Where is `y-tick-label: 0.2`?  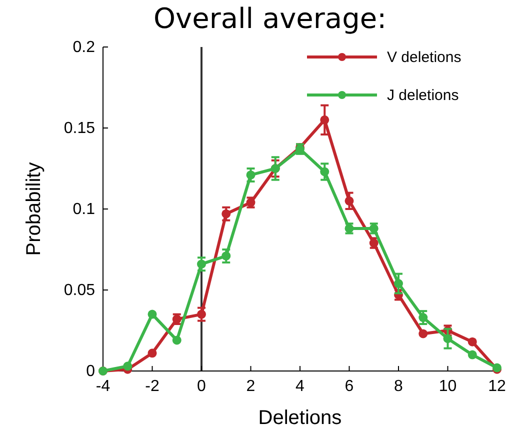 y-tick-label: 0.2 is located at coordinates (84, 47).